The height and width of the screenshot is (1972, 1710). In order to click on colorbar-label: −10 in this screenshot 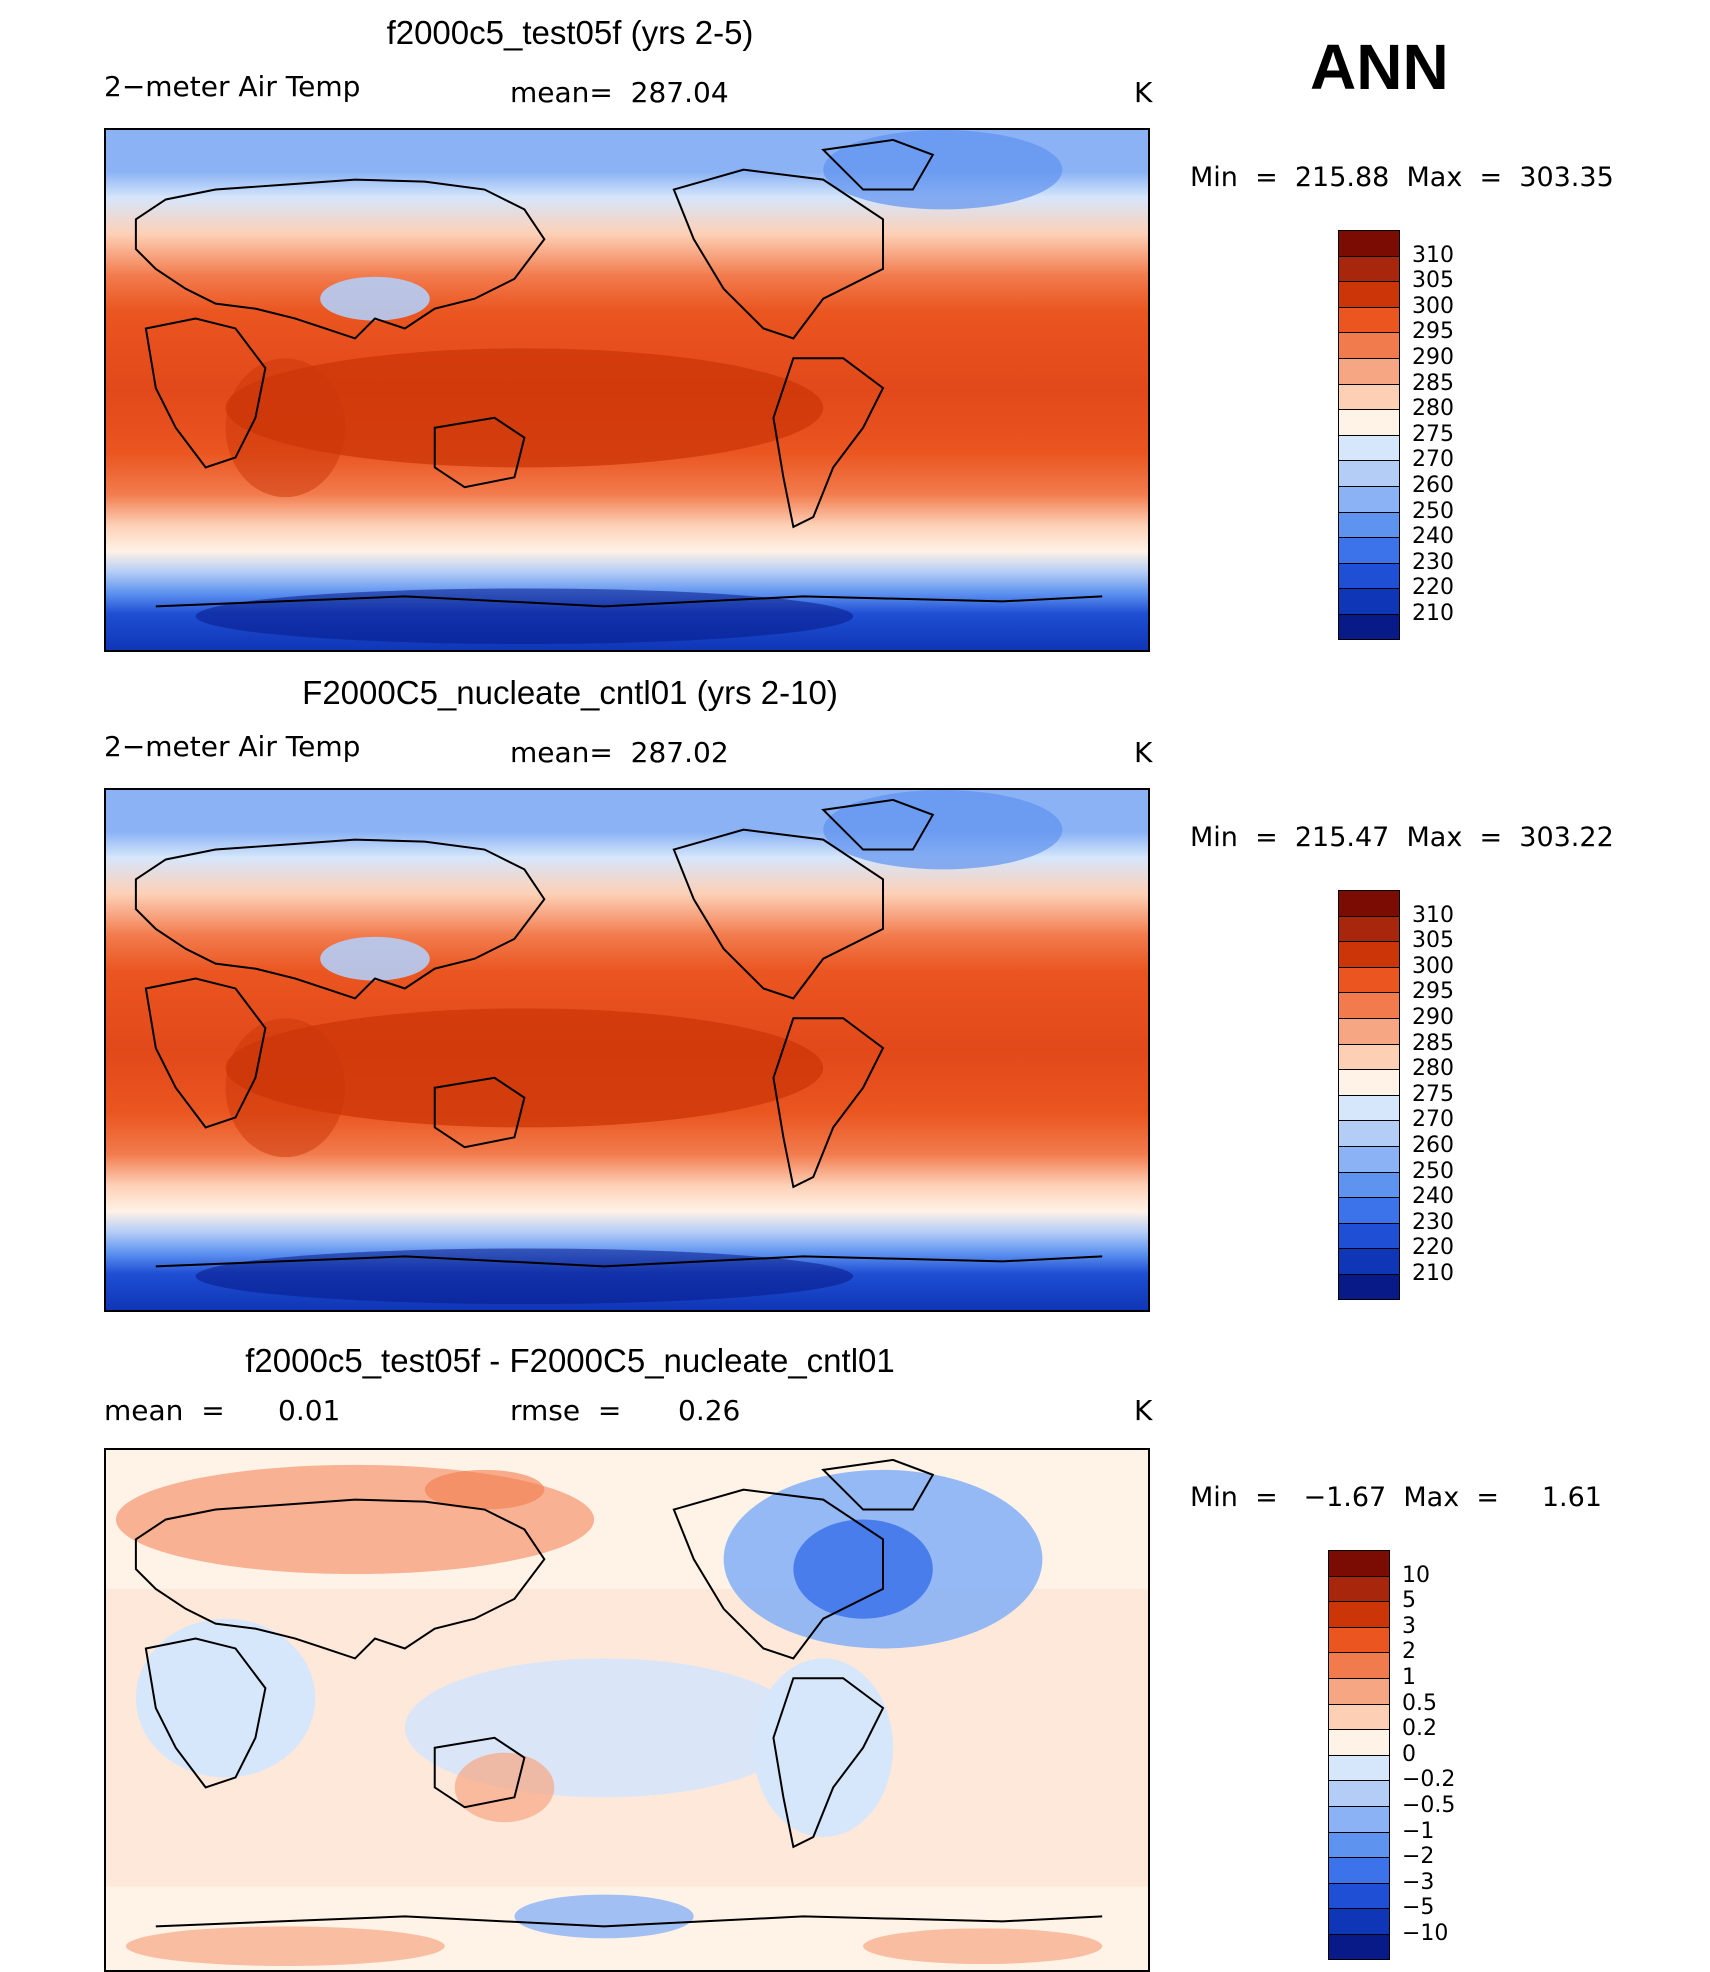, I will do `click(1425, 1933)`.